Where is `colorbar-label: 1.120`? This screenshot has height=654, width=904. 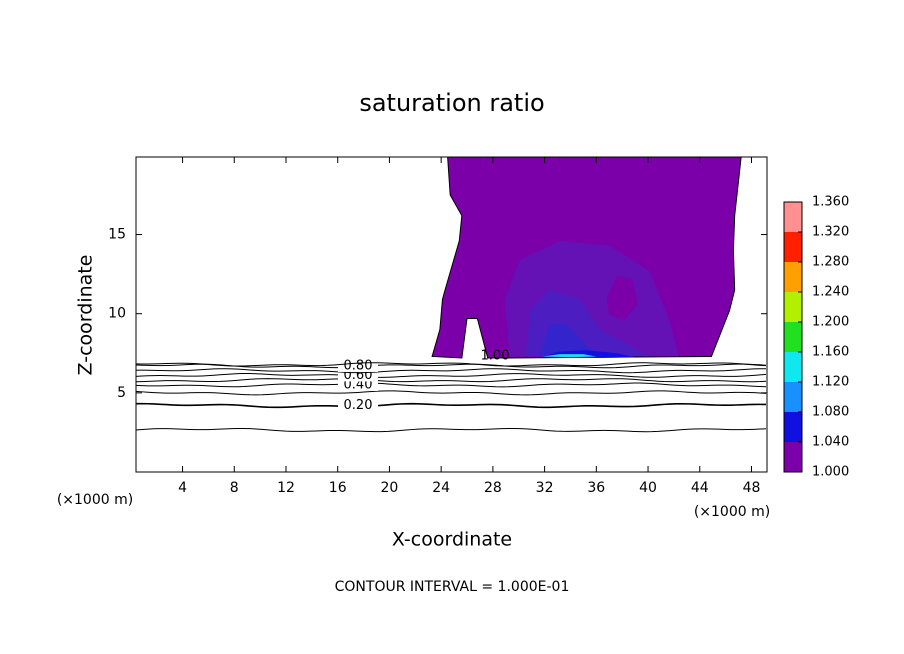
colorbar-label: 1.120 is located at coordinates (830, 382).